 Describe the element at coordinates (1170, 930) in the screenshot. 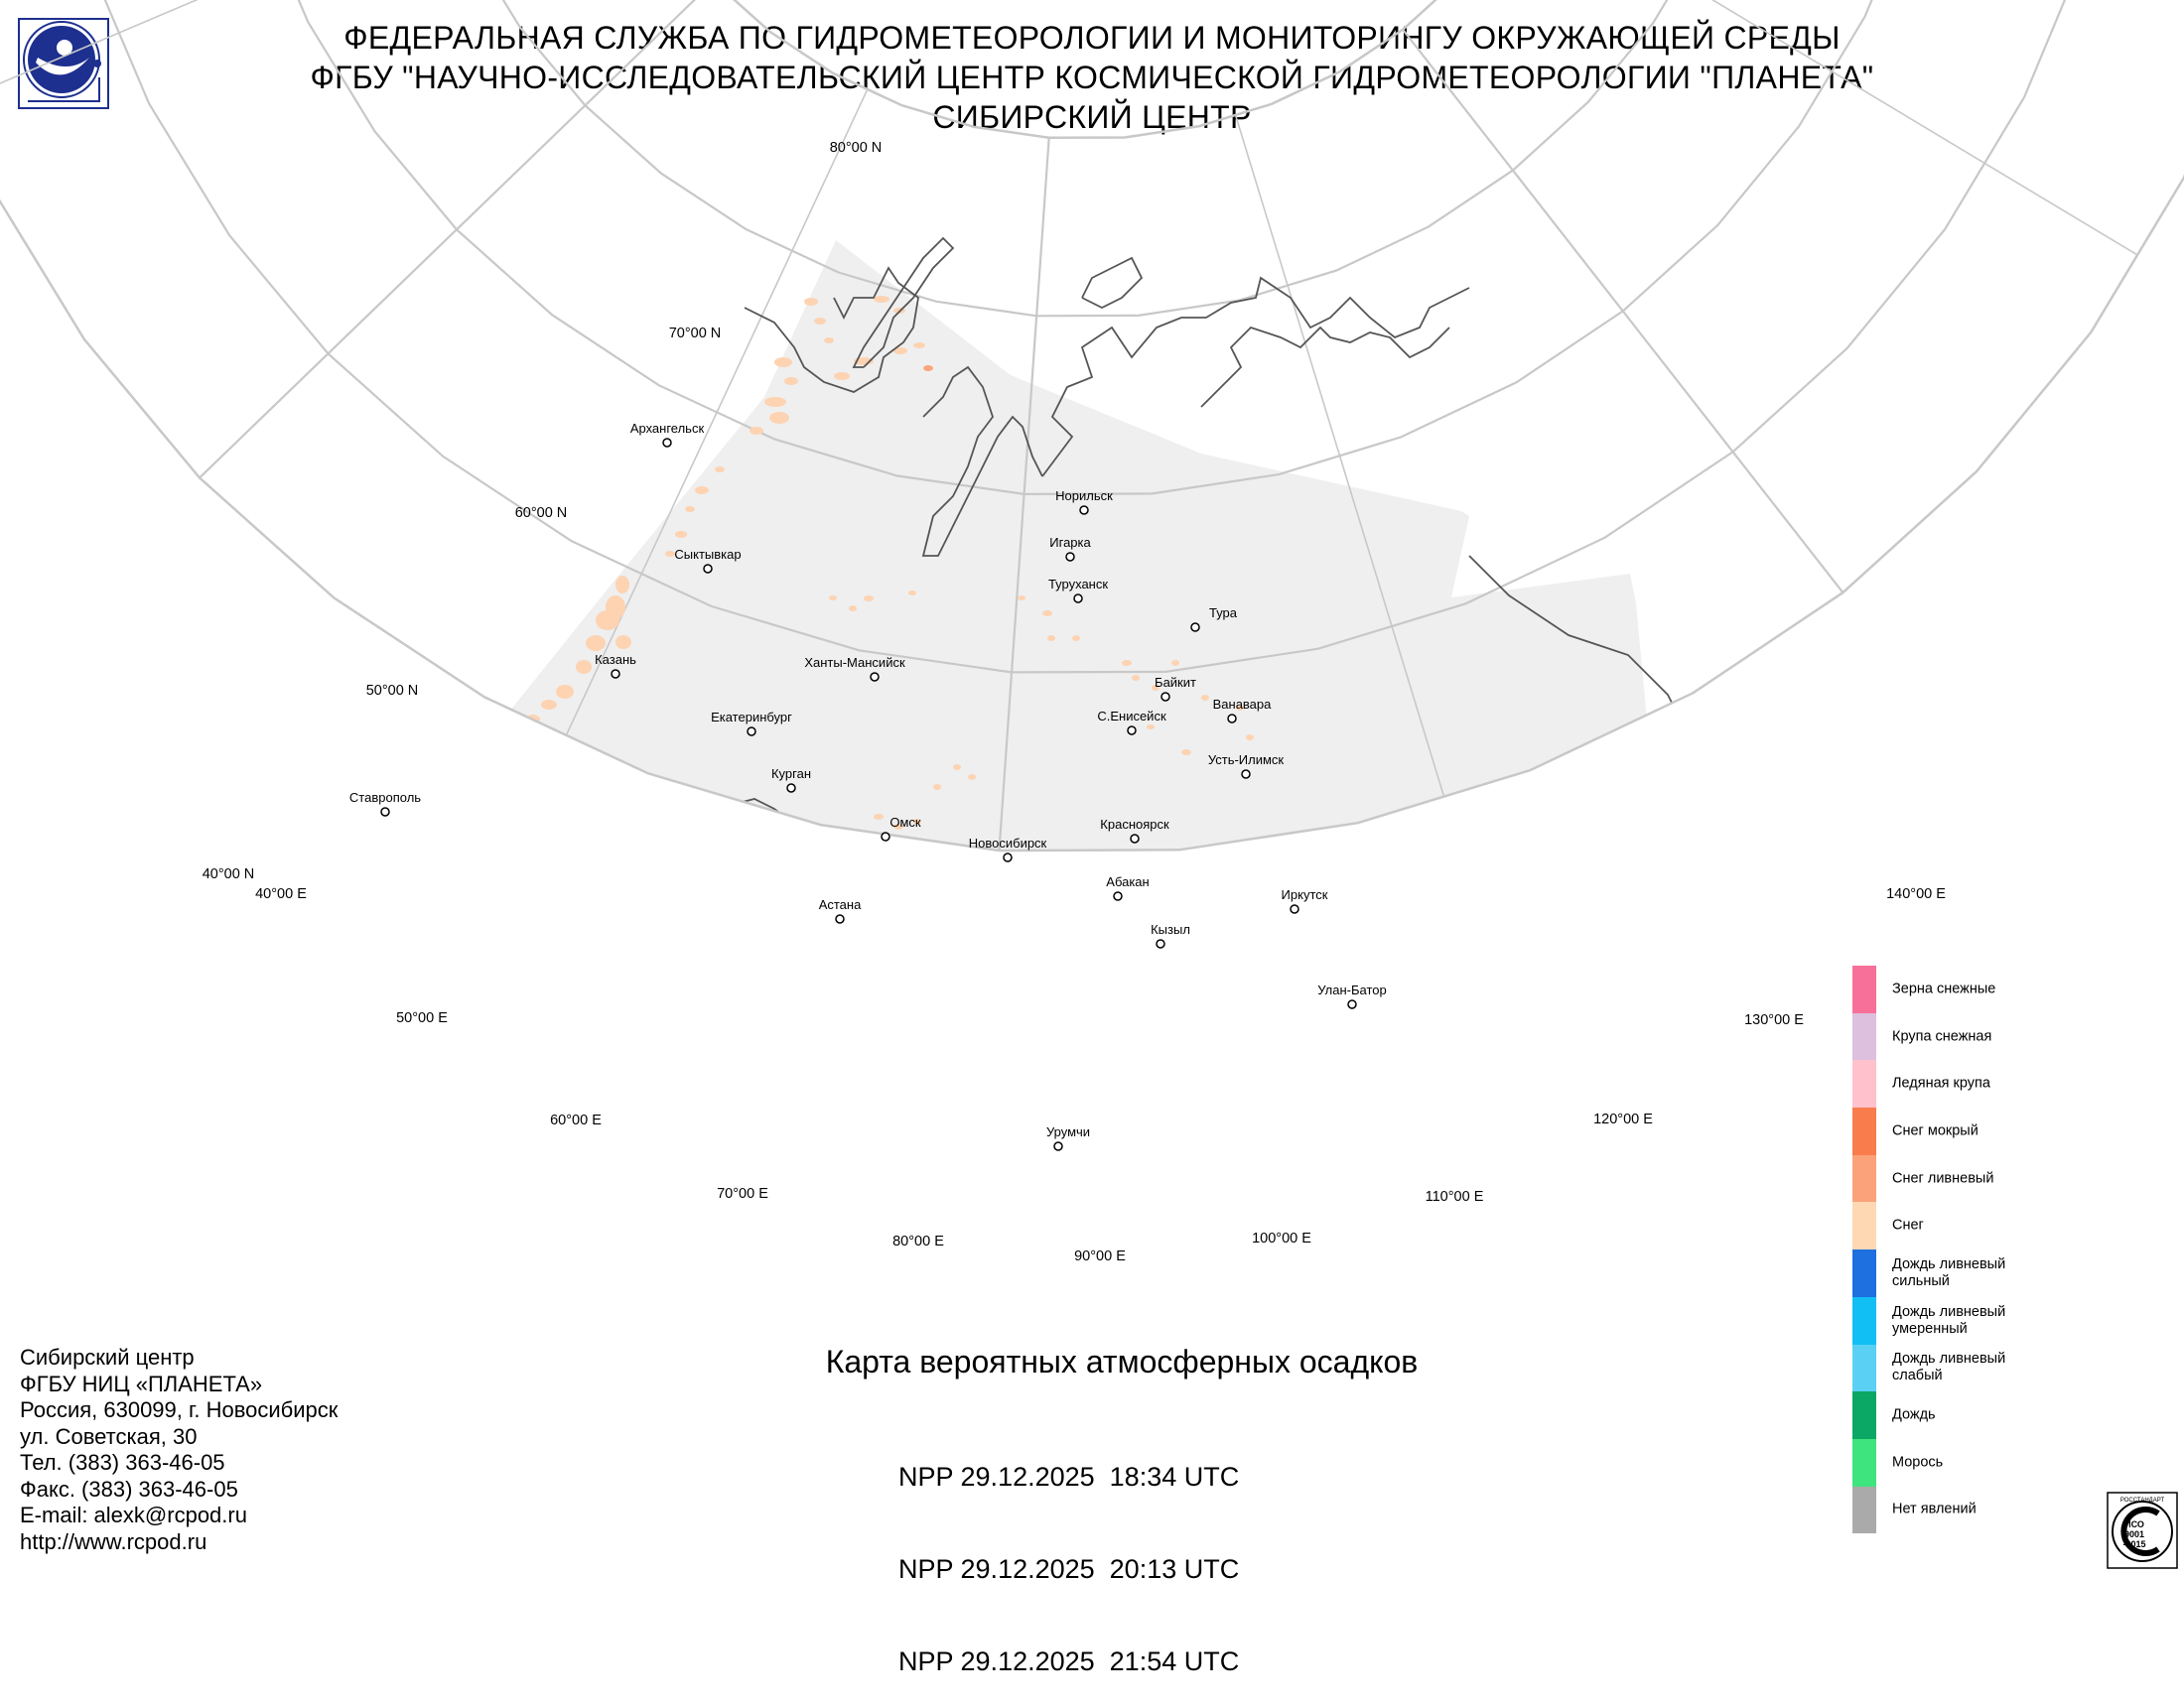

I see `city-label: Кызыл` at that location.